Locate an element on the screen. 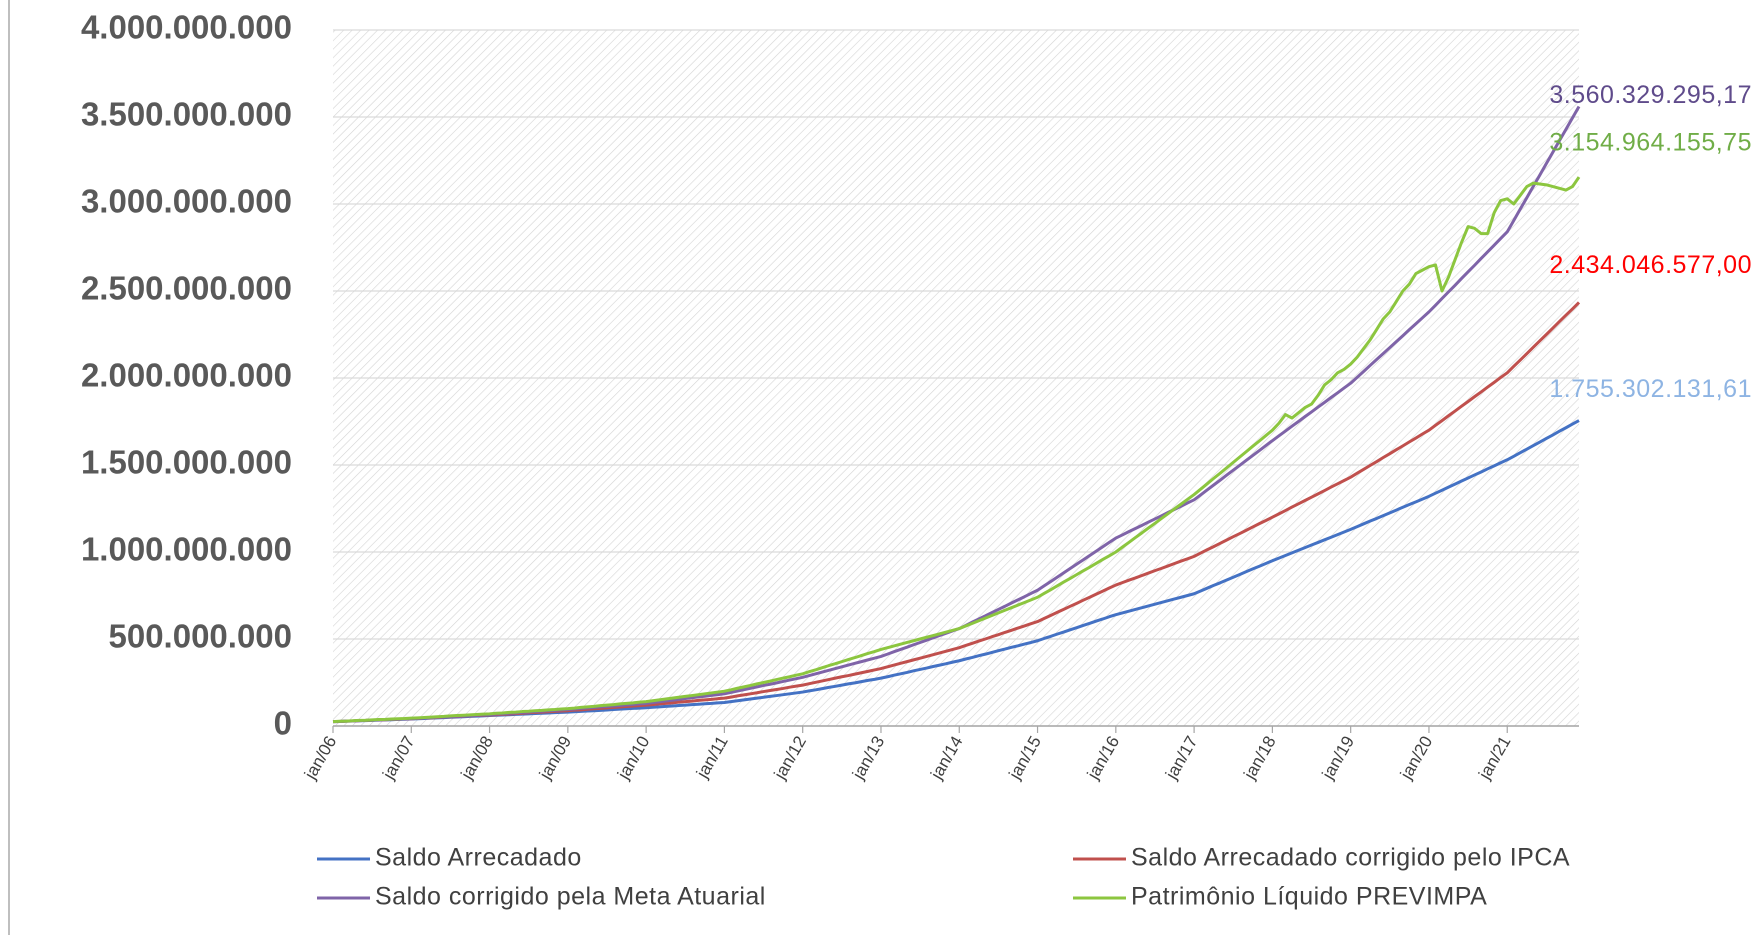 The image size is (1756, 935). y-tick-label: 2.000.000.000 is located at coordinates (186, 375).